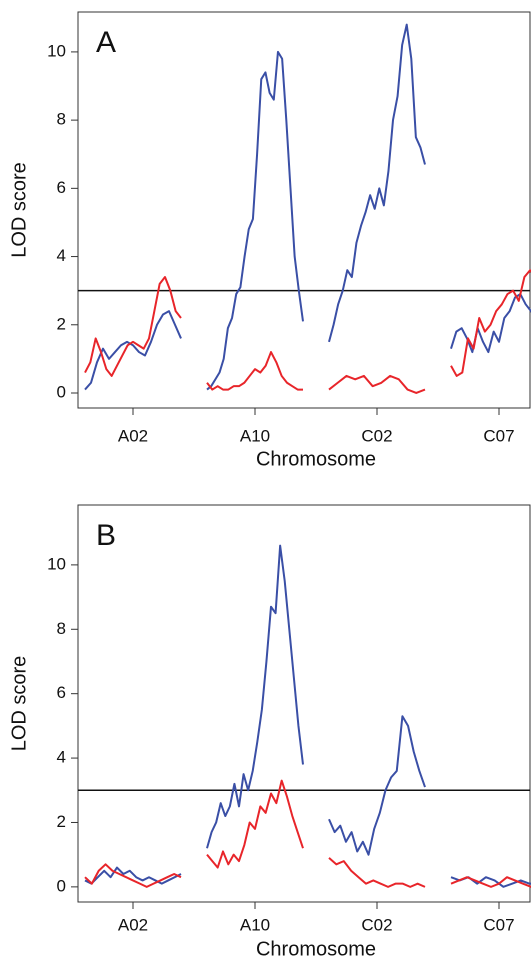 This screenshot has height=967, width=531. Describe the element at coordinates (106, 42) in the screenshot. I see `panel-letter: A` at that location.